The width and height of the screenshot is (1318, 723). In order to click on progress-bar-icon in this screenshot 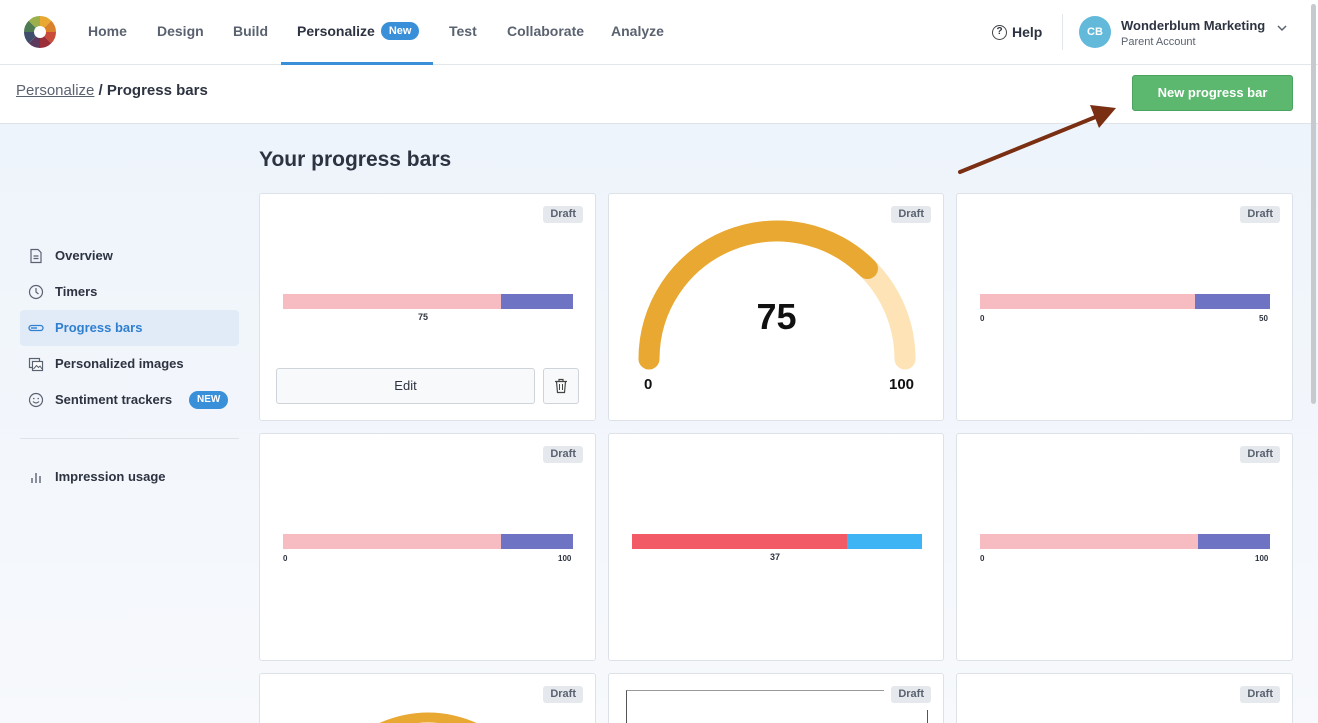, I will do `click(36, 328)`.